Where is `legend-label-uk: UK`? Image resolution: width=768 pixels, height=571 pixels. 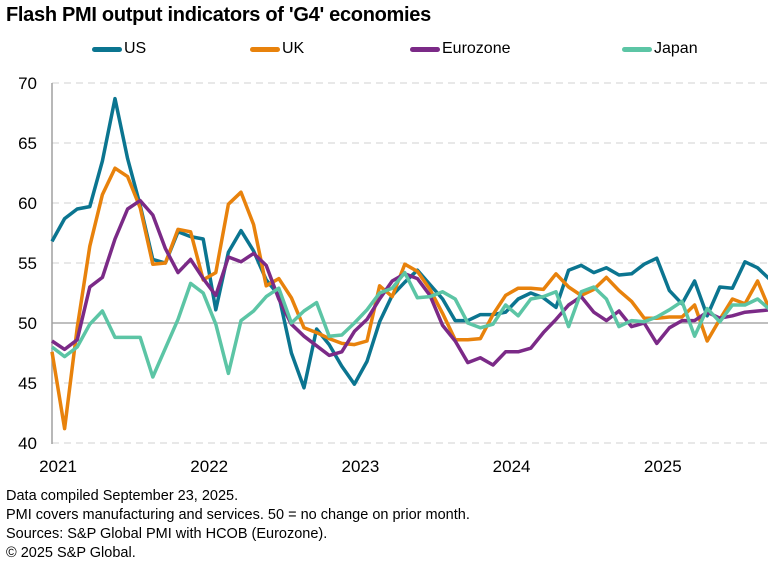 legend-label-uk: UK is located at coordinates (293, 48).